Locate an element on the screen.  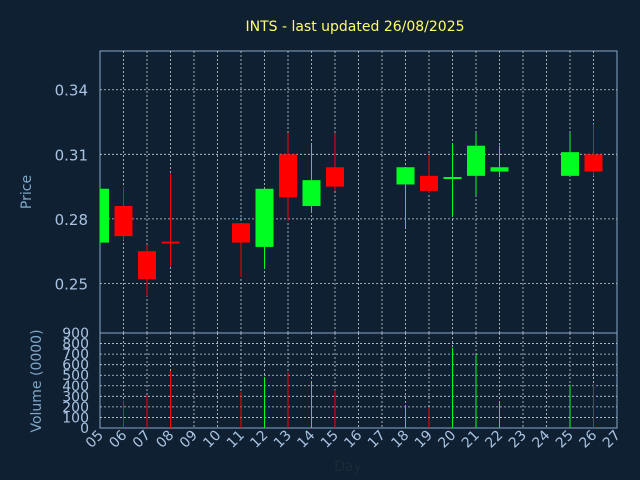
volume-y-tick-label: 600 is located at coordinates (75, 366).